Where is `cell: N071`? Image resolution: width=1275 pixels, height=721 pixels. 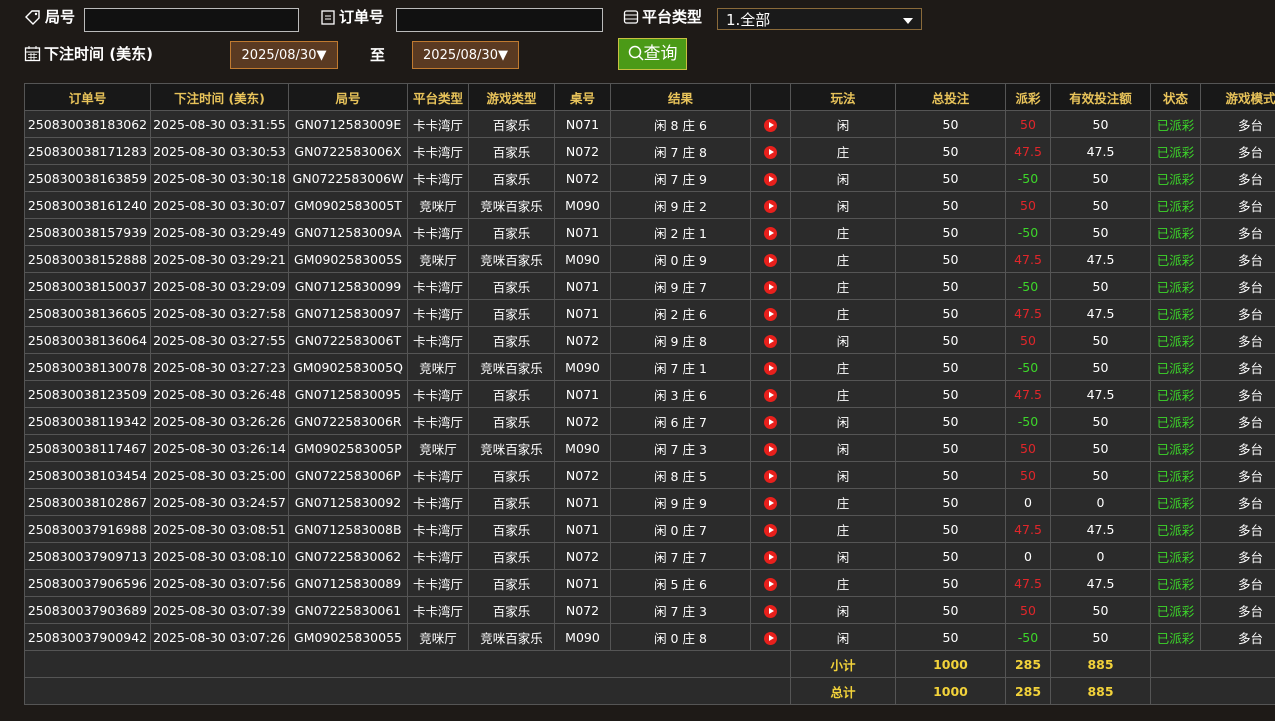 cell: N071 is located at coordinates (582, 286).